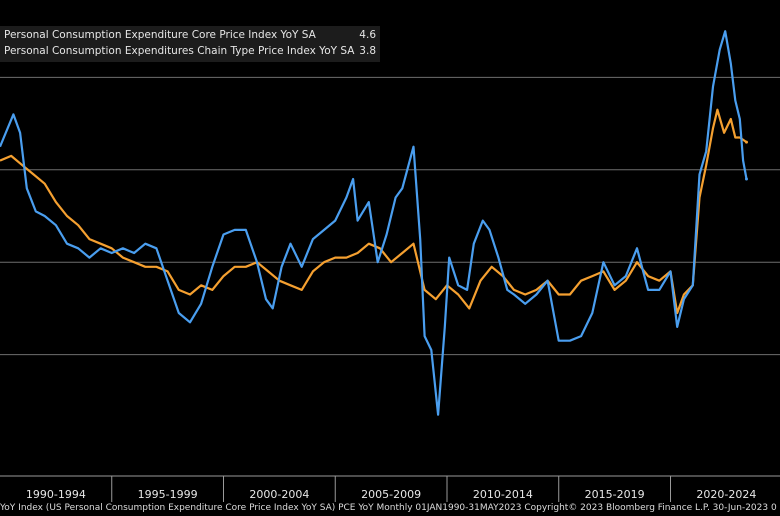 This screenshot has width=780, height=516. I want to click on legend-value-core: 4.6, so click(367, 35).